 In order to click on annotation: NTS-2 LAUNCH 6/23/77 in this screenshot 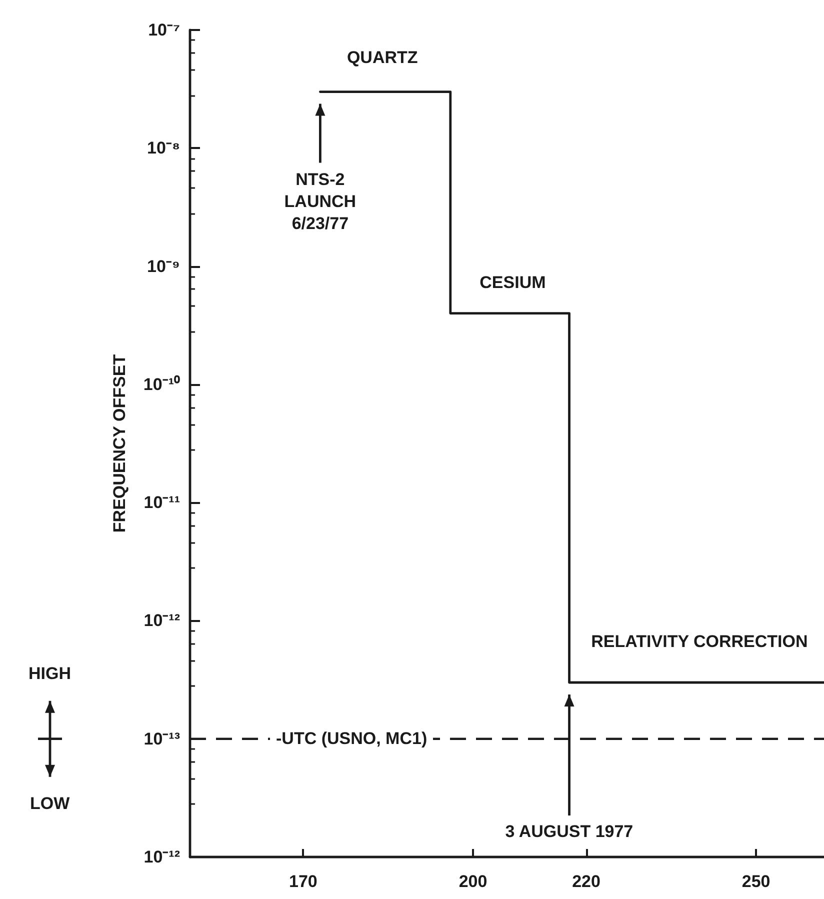, I will do `click(320, 201)`.